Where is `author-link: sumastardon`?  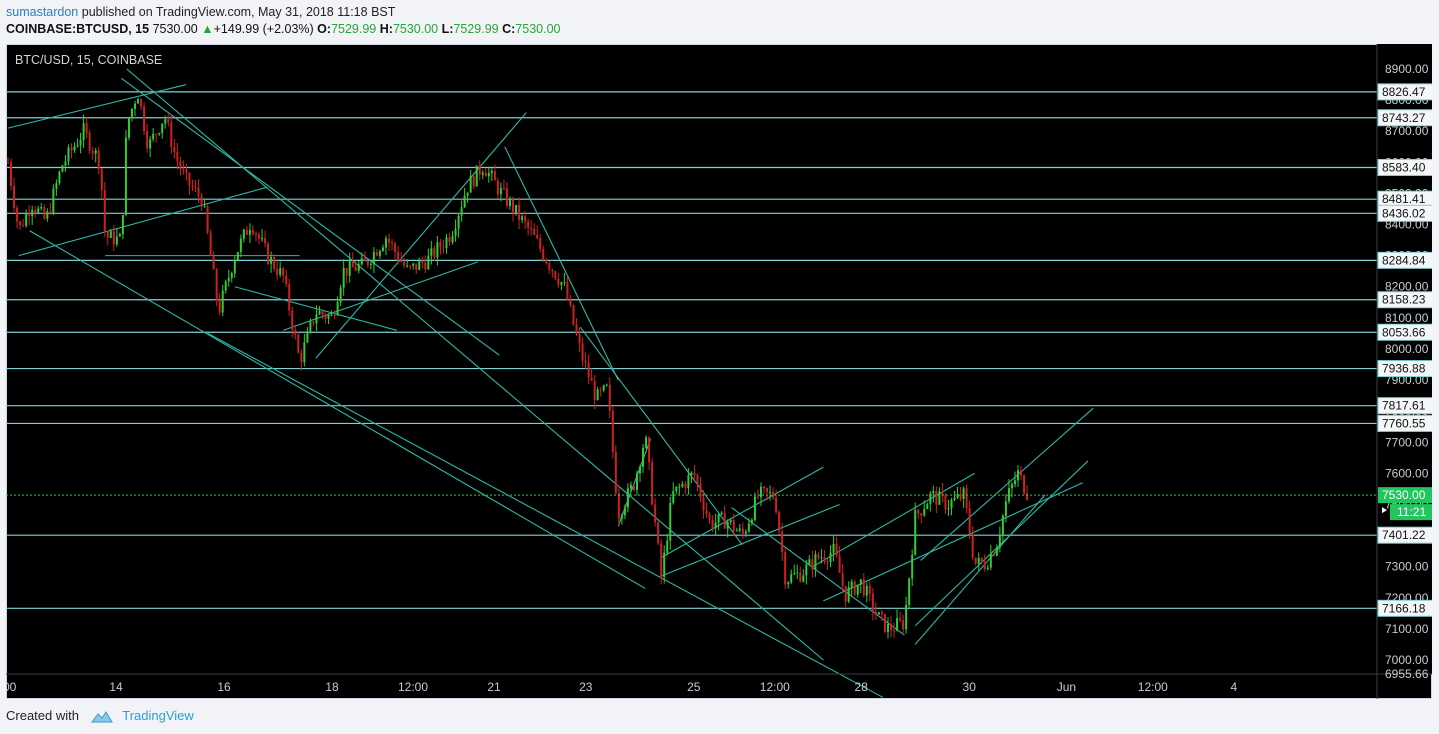
author-link: sumastardon is located at coordinates (42, 12).